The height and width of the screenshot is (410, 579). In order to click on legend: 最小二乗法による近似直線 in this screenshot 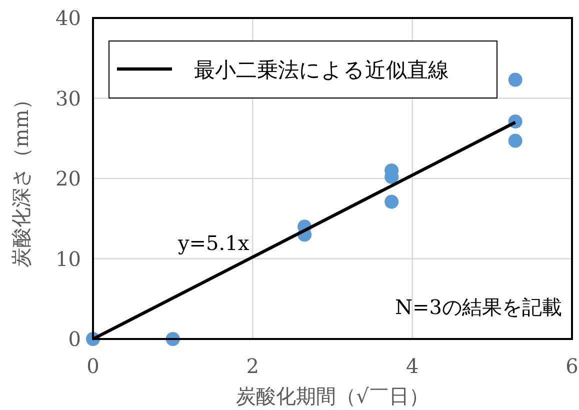, I will do `click(303, 69)`.